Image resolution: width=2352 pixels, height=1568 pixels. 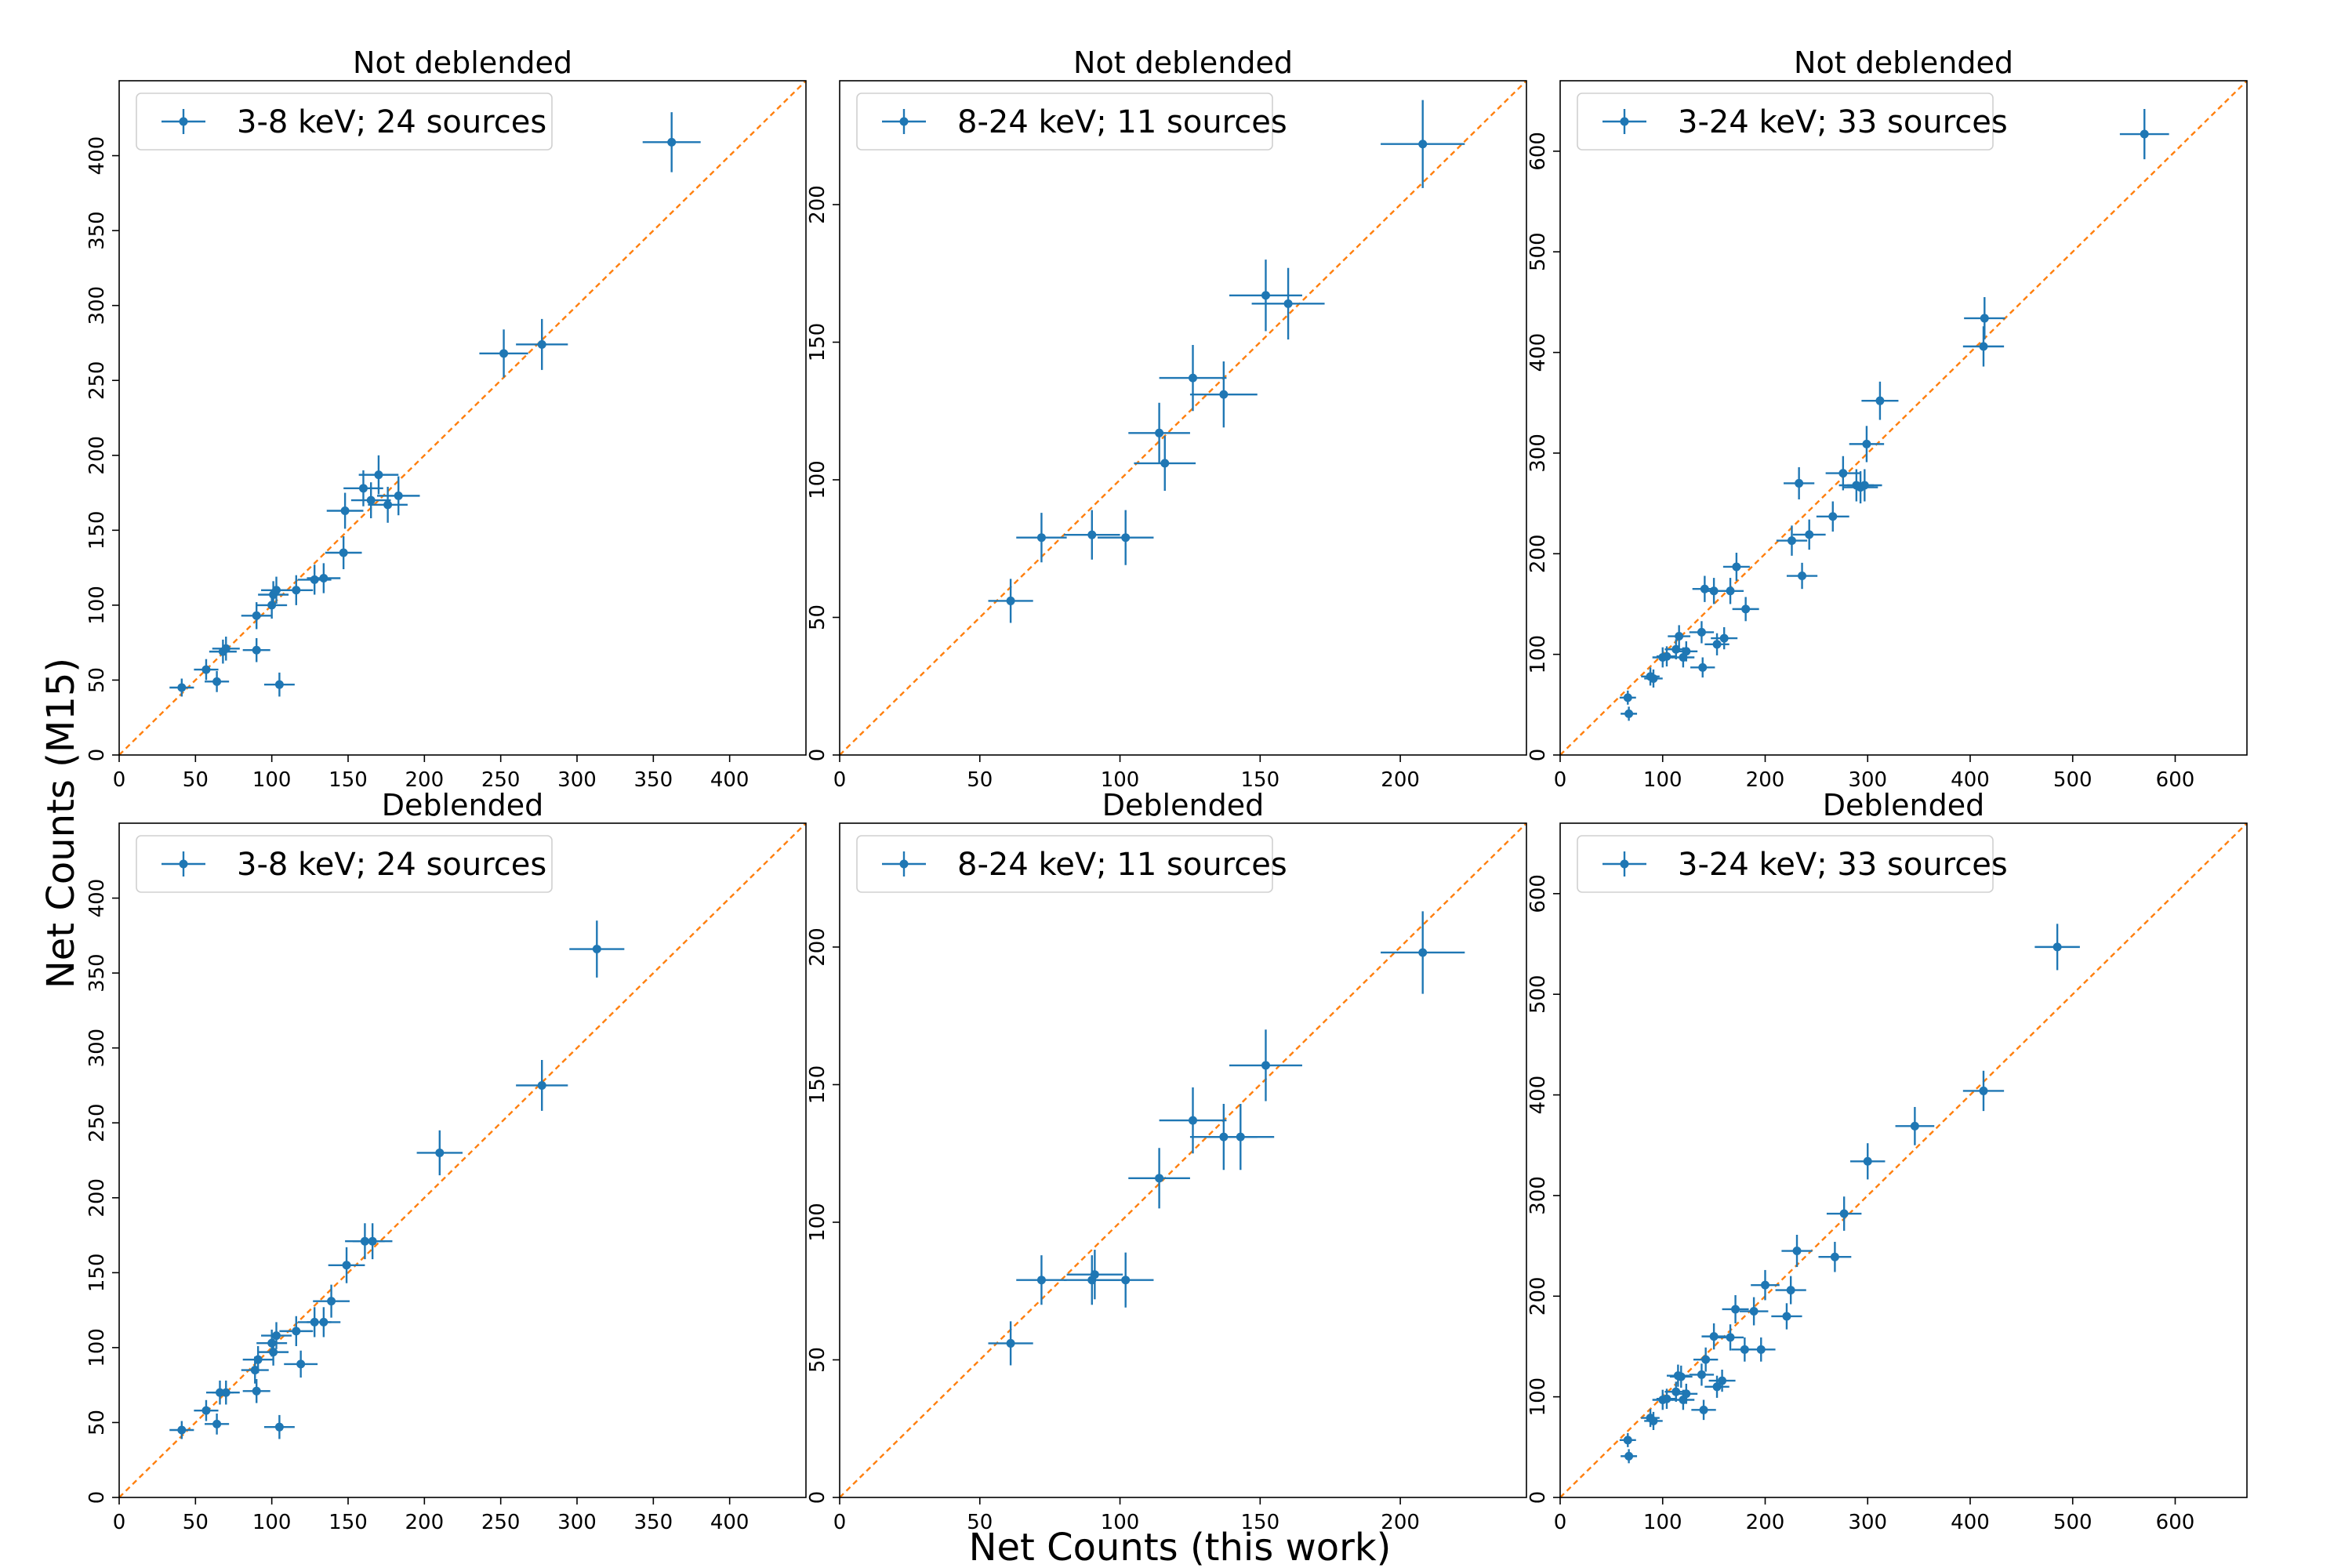 I want to click on legend-label: 3-24 keV; 33 sources, so click(x=1843, y=122).